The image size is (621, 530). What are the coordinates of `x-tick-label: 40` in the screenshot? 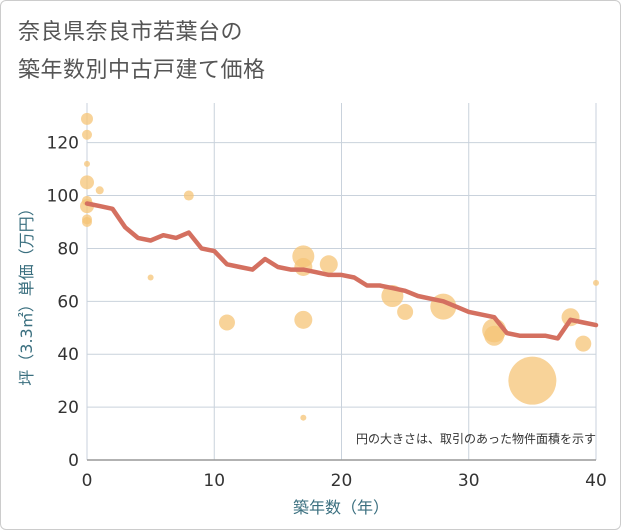 It's located at (596, 481).